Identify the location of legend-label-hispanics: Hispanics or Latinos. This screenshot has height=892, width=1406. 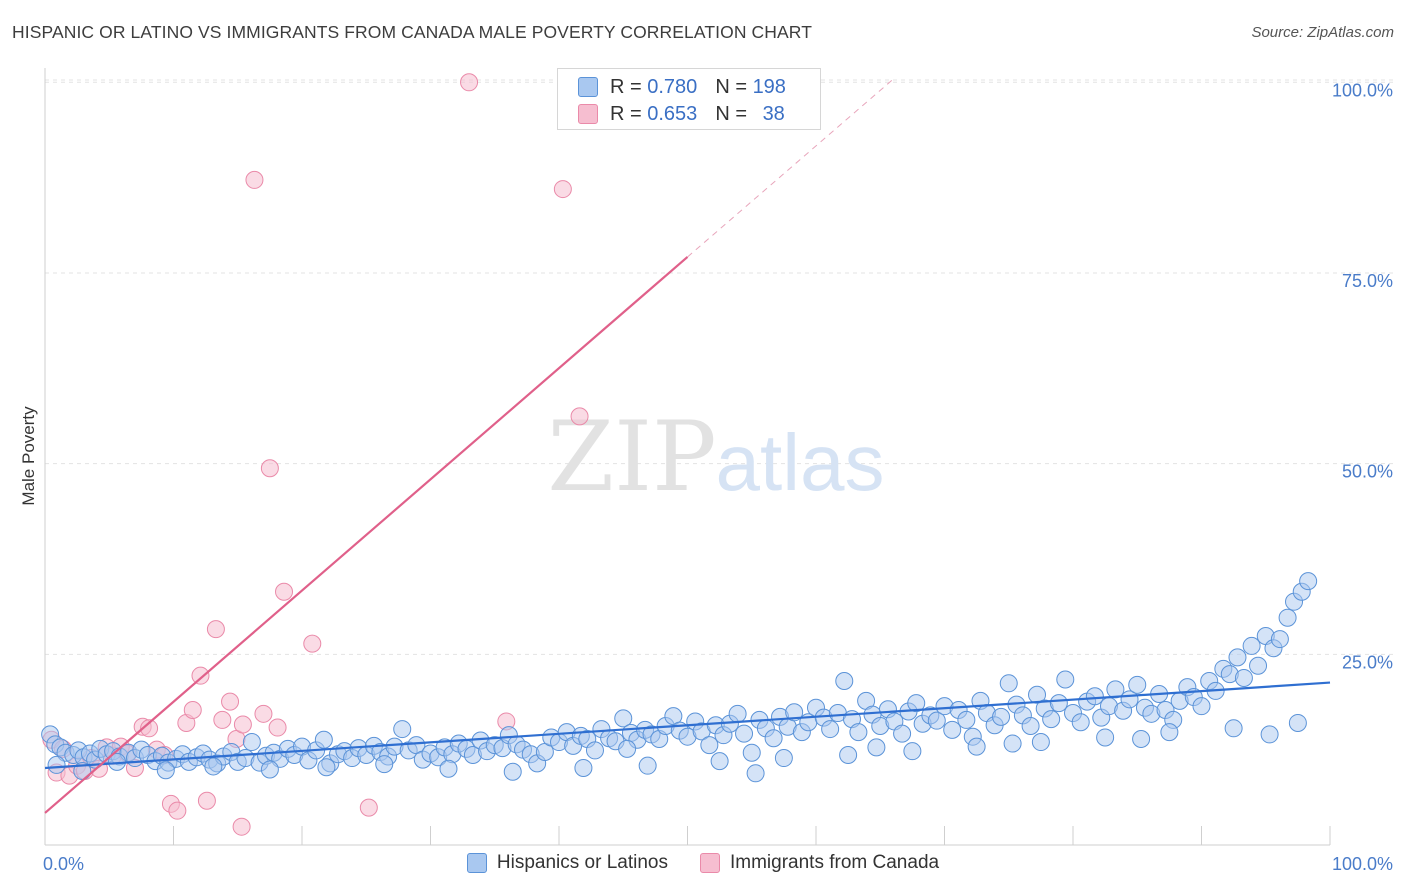
(582, 862).